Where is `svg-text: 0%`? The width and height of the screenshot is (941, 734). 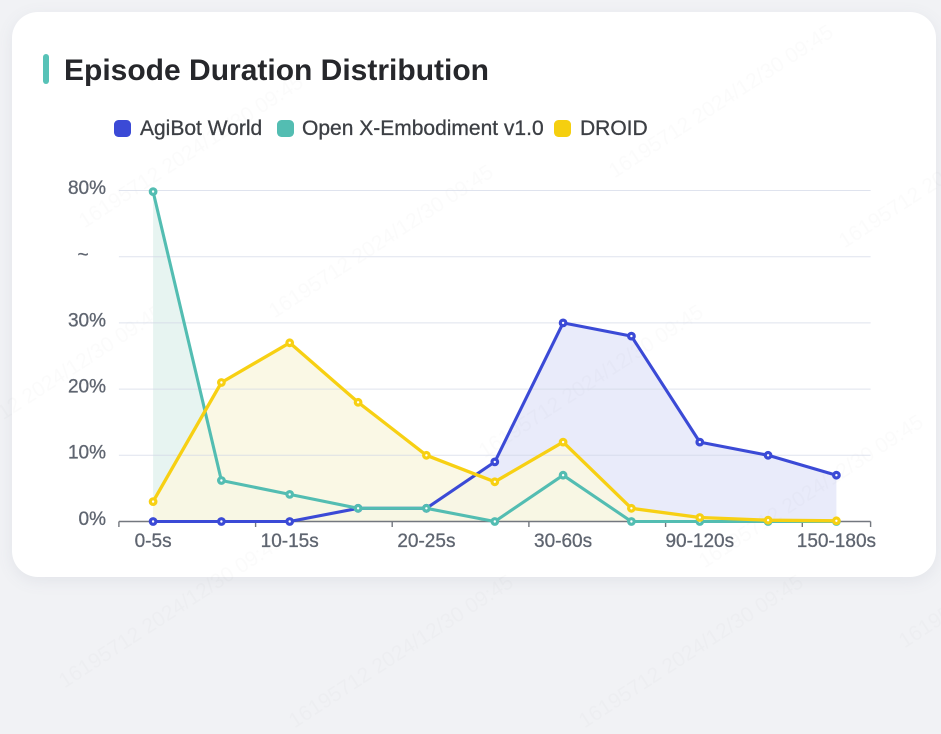 svg-text: 0% is located at coordinates (93, 519).